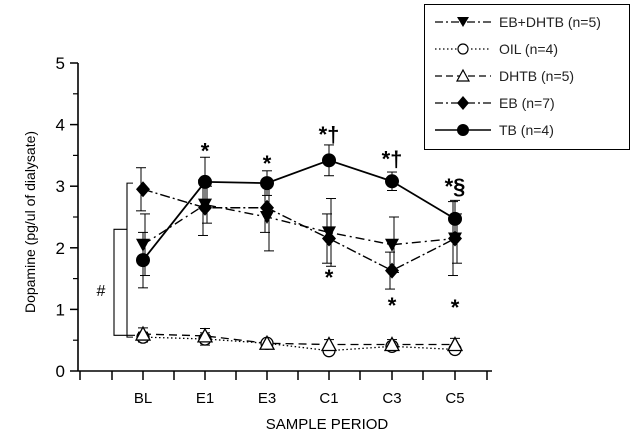  I want to click on legend-item-tb: TB (n=4), so click(528, 130).